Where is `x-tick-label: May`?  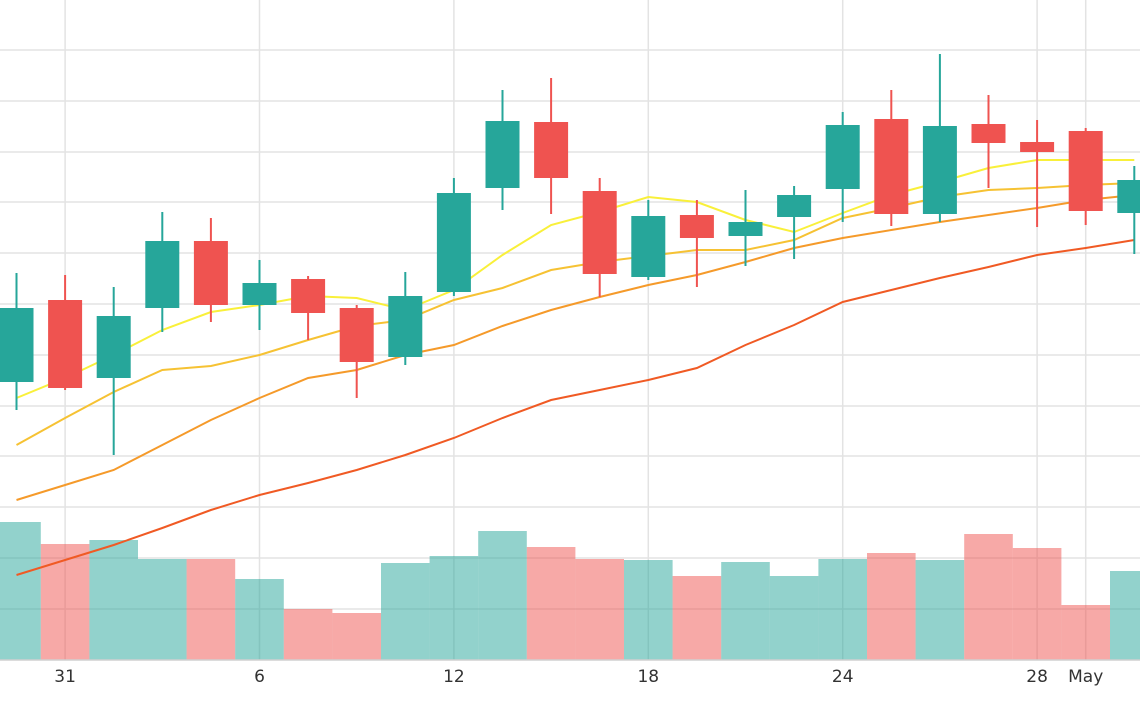
x-tick-label: May is located at coordinates (1085, 677).